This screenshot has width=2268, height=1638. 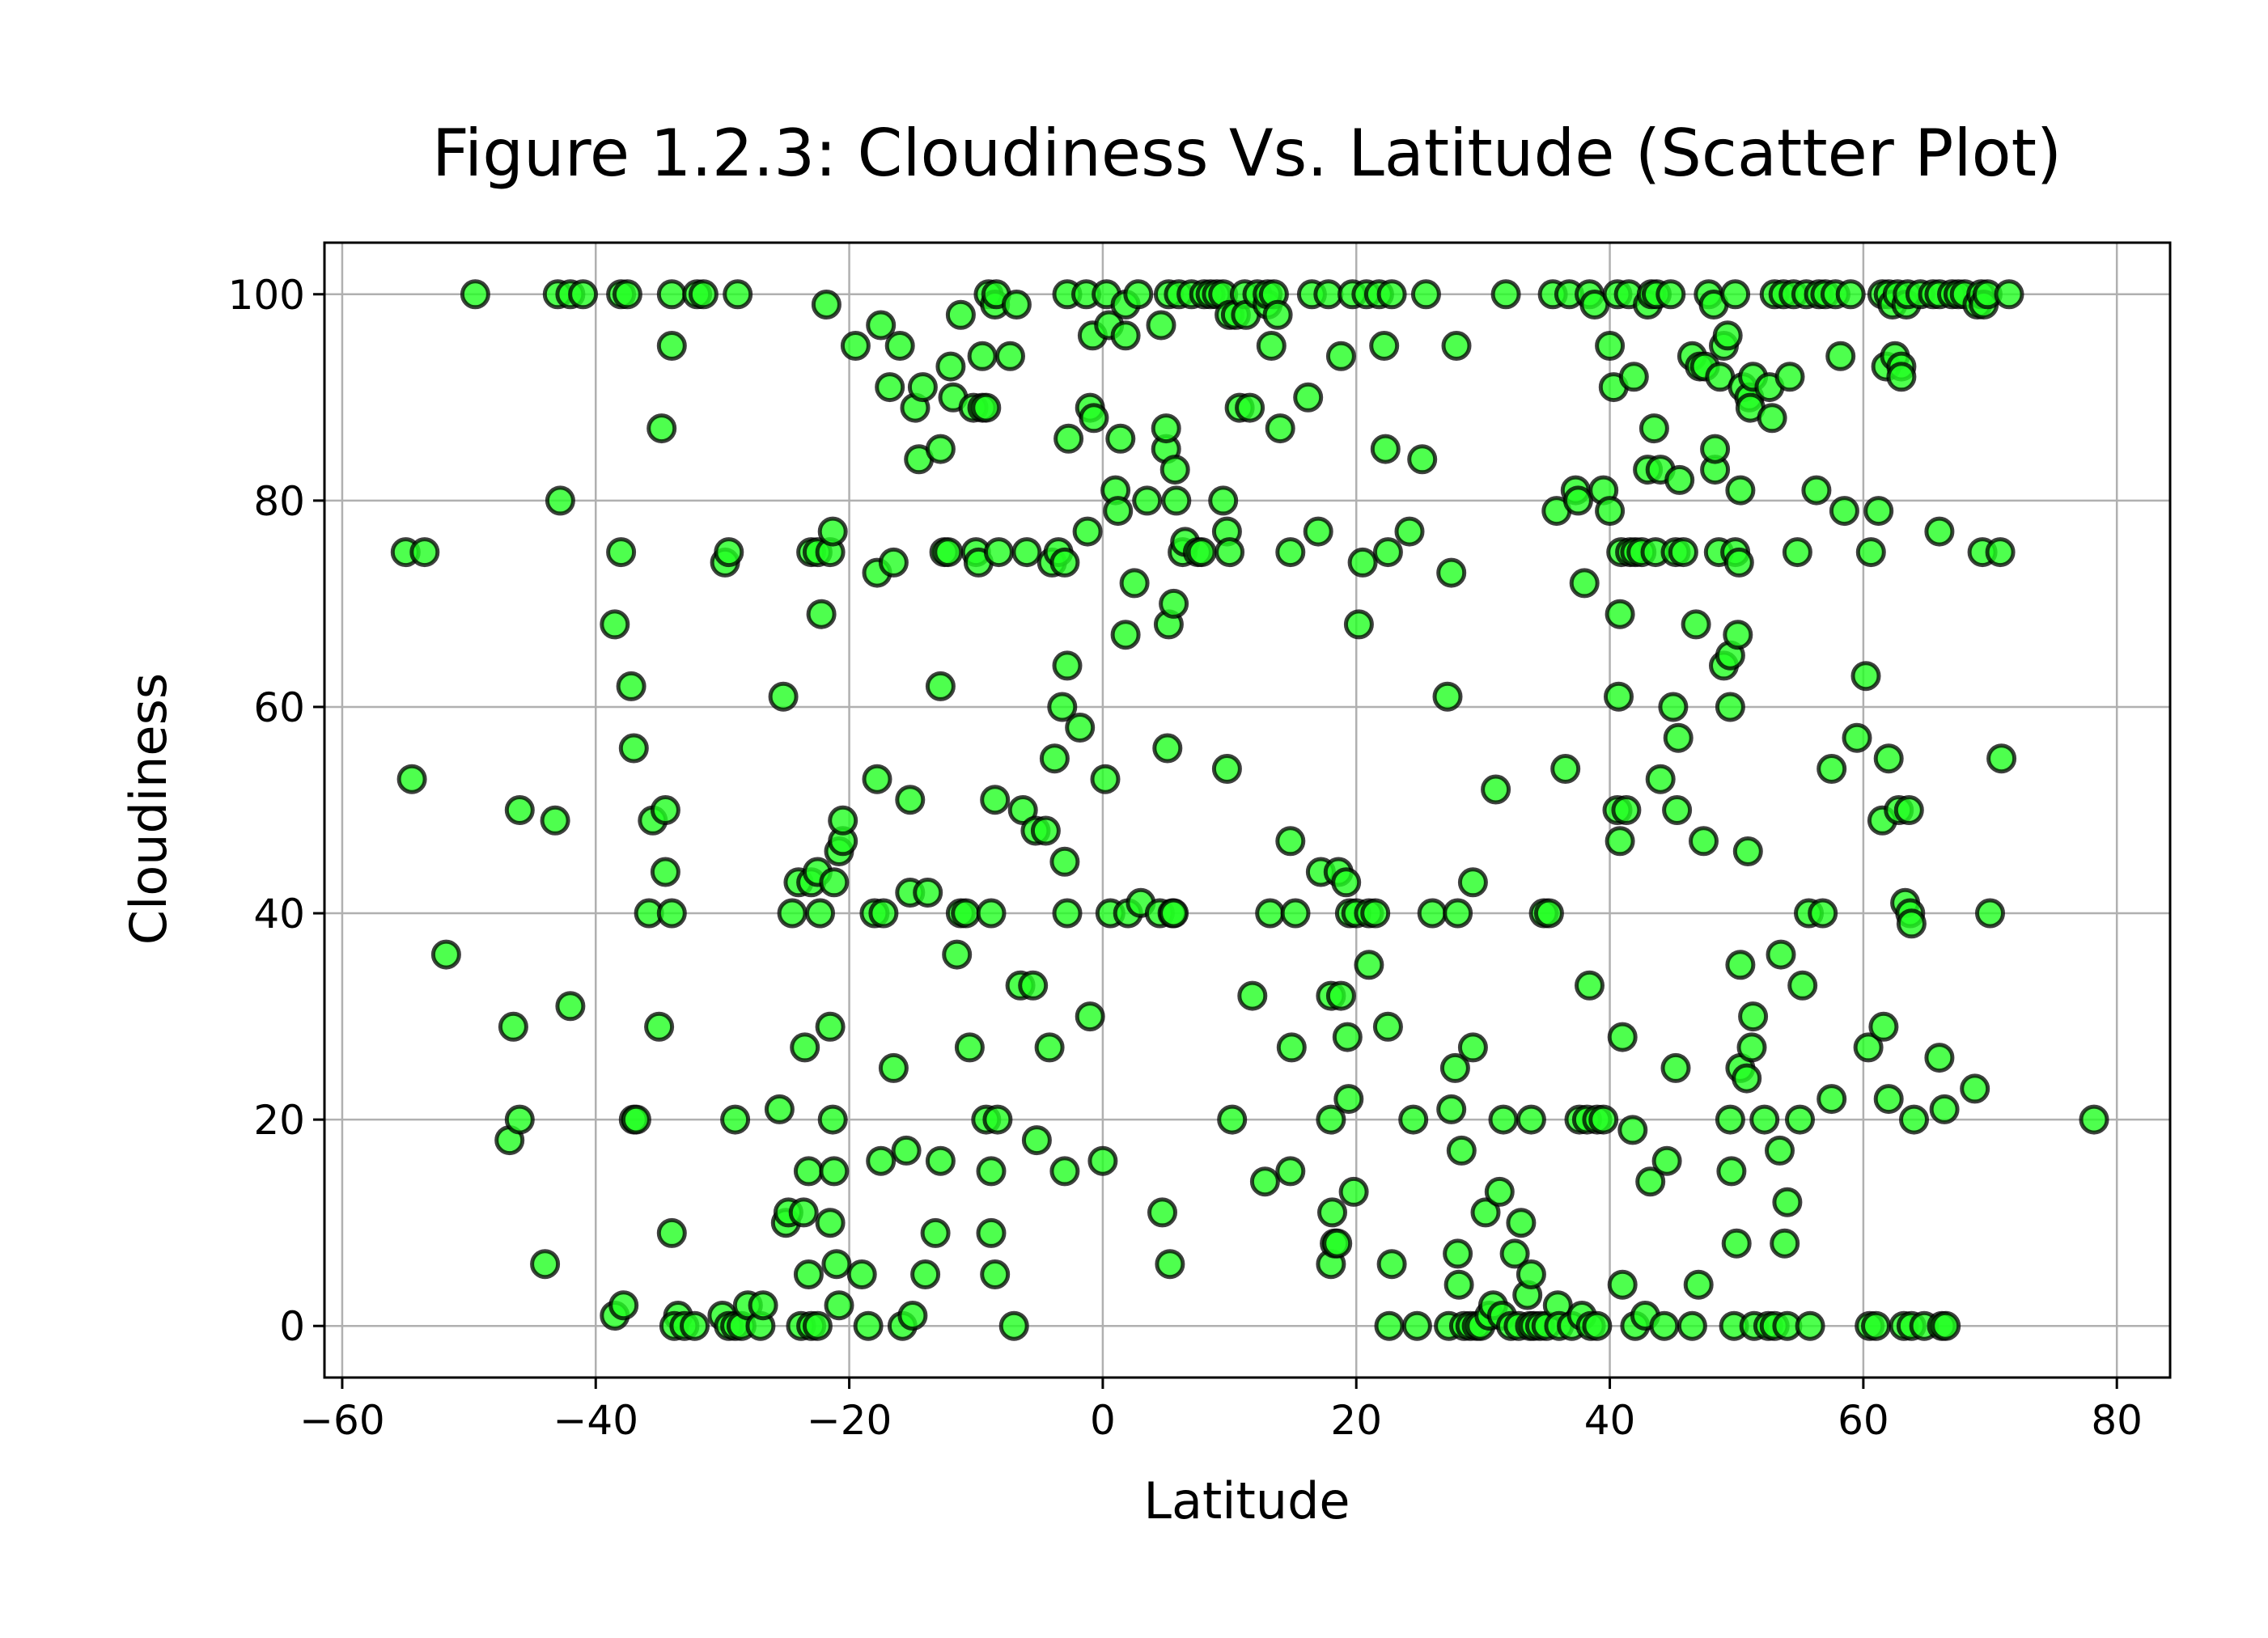 What do you see at coordinates (279, 501) in the screenshot?
I see `y-tick-label: 80` at bounding box center [279, 501].